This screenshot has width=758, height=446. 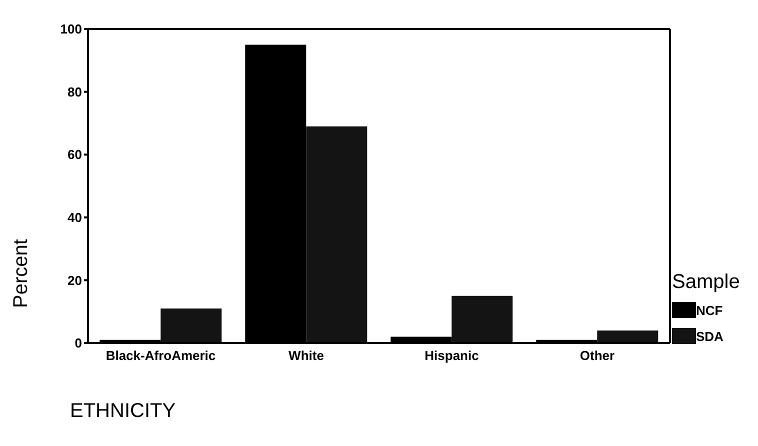 What do you see at coordinates (710, 336) in the screenshot?
I see `legend-label: SDA` at bounding box center [710, 336].